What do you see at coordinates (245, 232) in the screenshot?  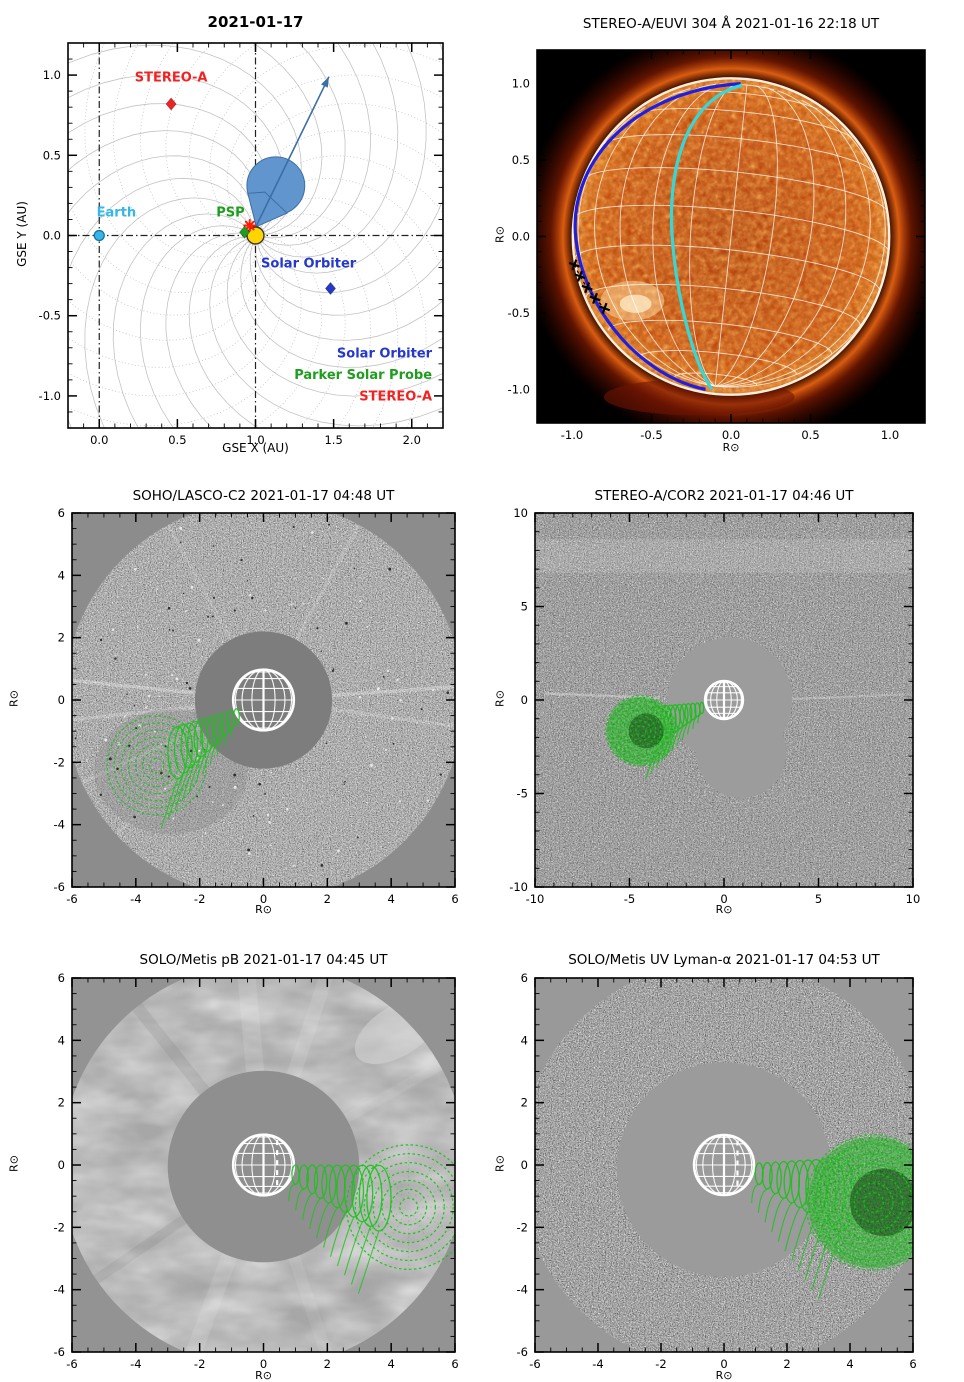 I see `psp-marker` at bounding box center [245, 232].